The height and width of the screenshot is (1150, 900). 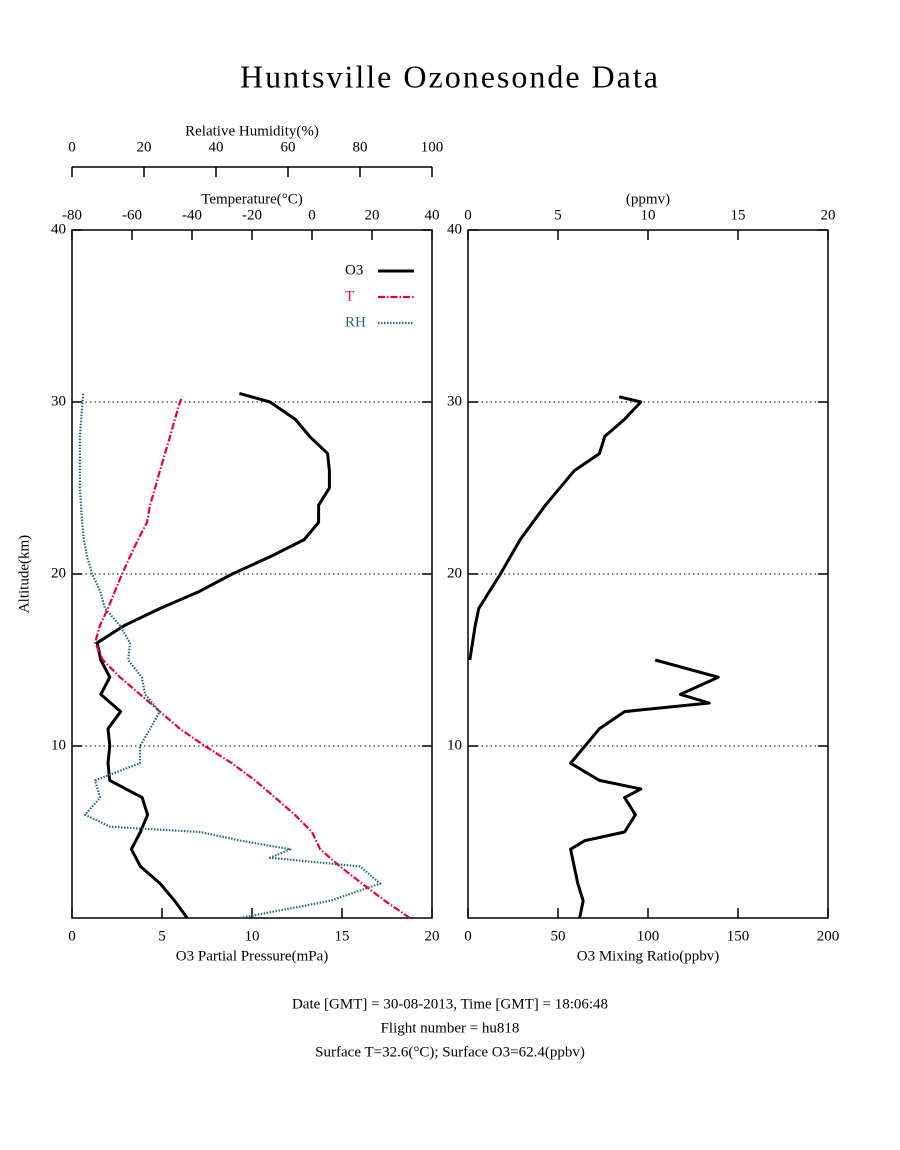 What do you see at coordinates (216, 147) in the screenshot?
I see `x3-tick-label: 40` at bounding box center [216, 147].